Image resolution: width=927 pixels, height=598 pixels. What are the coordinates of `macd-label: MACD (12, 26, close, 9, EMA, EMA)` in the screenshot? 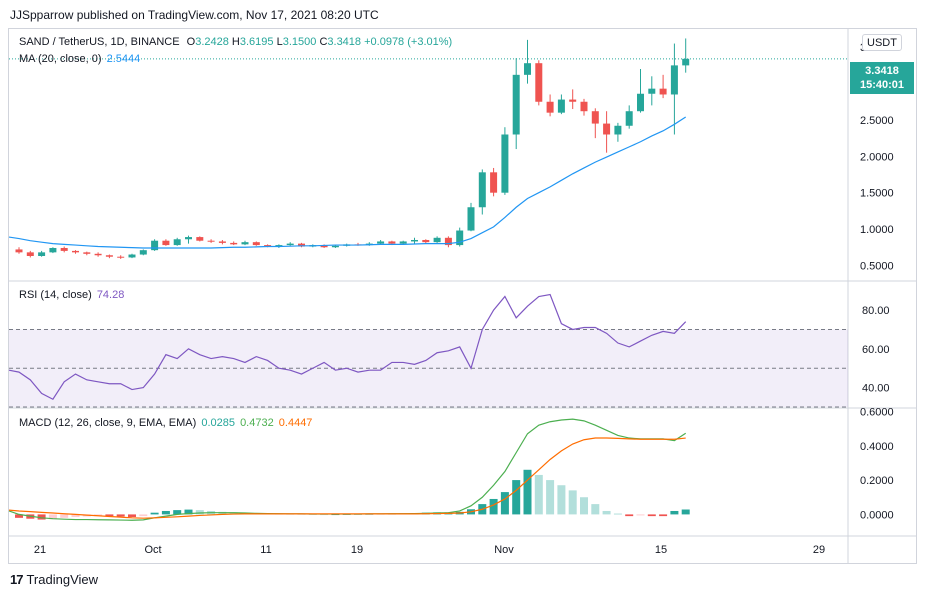 It's located at (108, 423).